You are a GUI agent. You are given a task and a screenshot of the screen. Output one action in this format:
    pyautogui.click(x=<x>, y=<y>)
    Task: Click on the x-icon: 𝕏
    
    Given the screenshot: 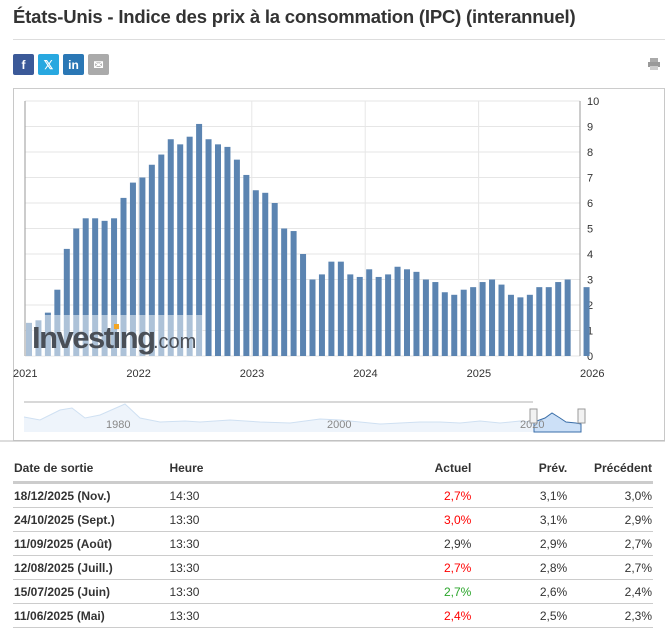 What is the action you would take?
    pyautogui.click(x=48, y=64)
    